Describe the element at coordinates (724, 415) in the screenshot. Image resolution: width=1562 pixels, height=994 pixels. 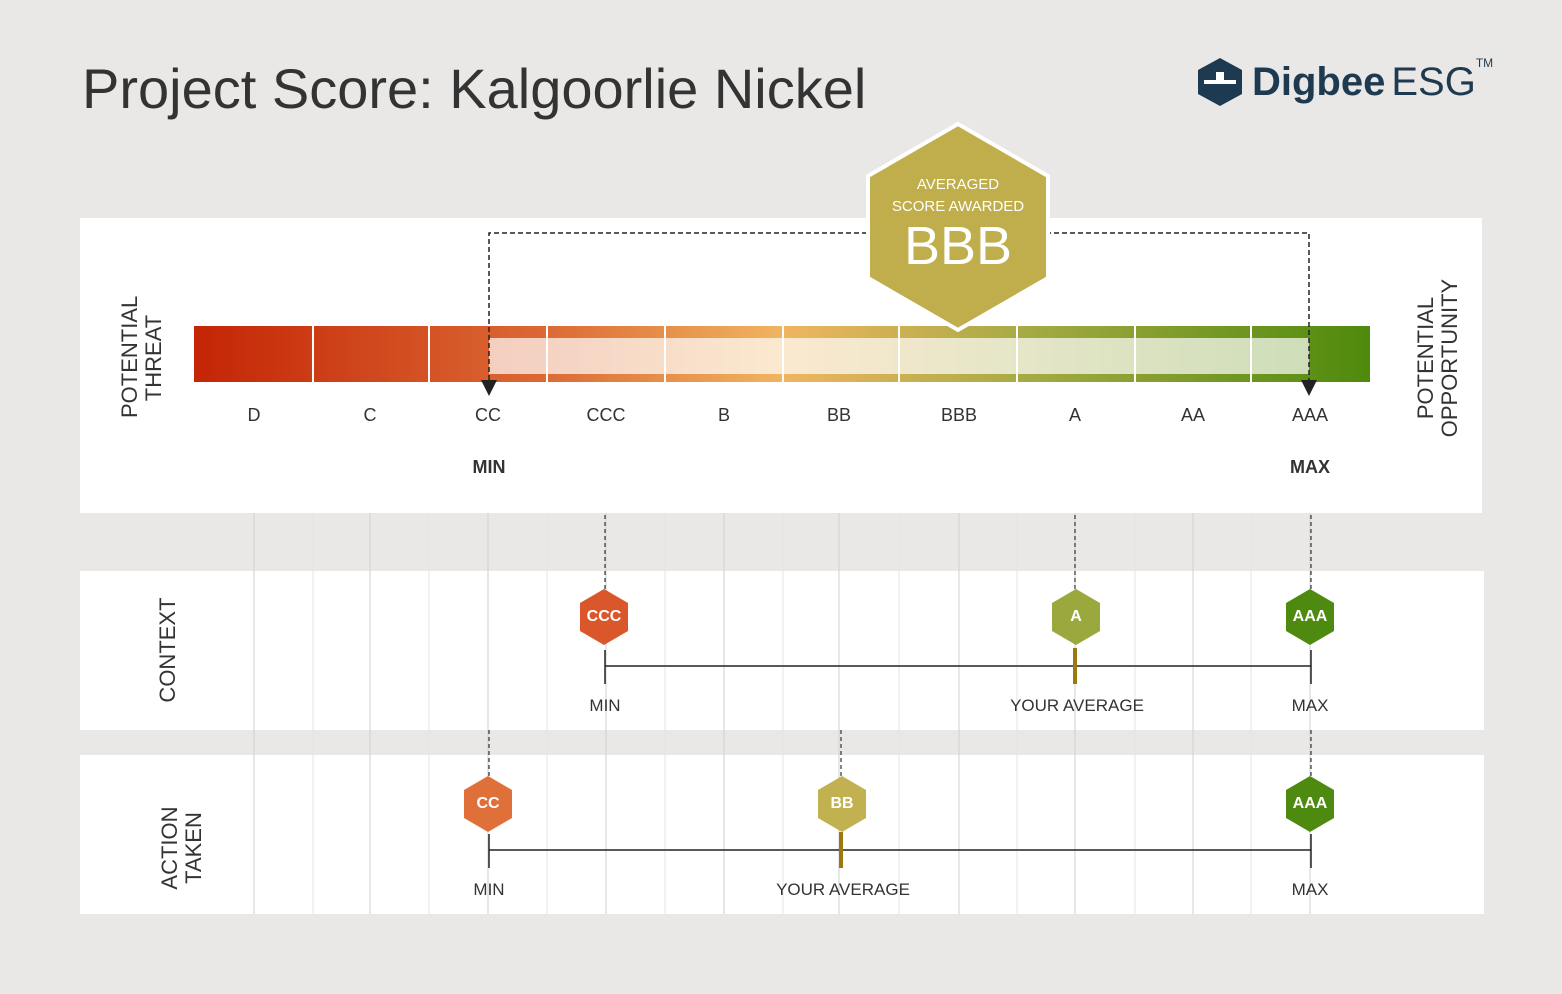
I see `grade-label: B` at that location.